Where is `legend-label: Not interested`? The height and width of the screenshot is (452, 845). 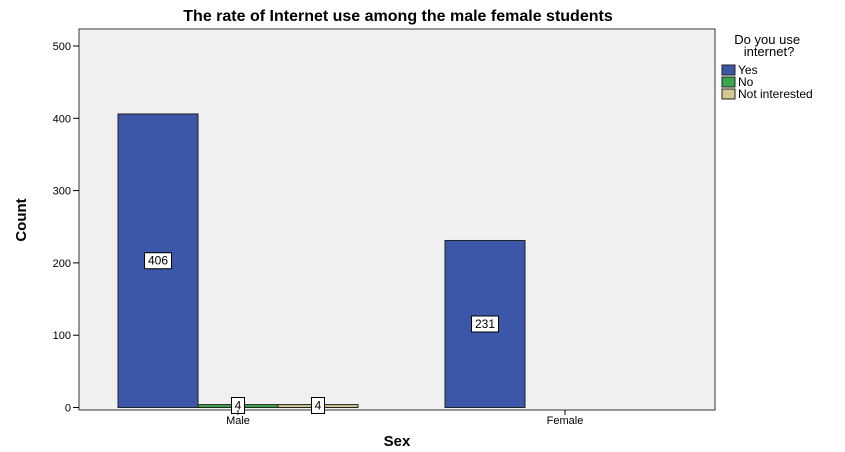
legend-label: Not interested is located at coordinates (775, 94).